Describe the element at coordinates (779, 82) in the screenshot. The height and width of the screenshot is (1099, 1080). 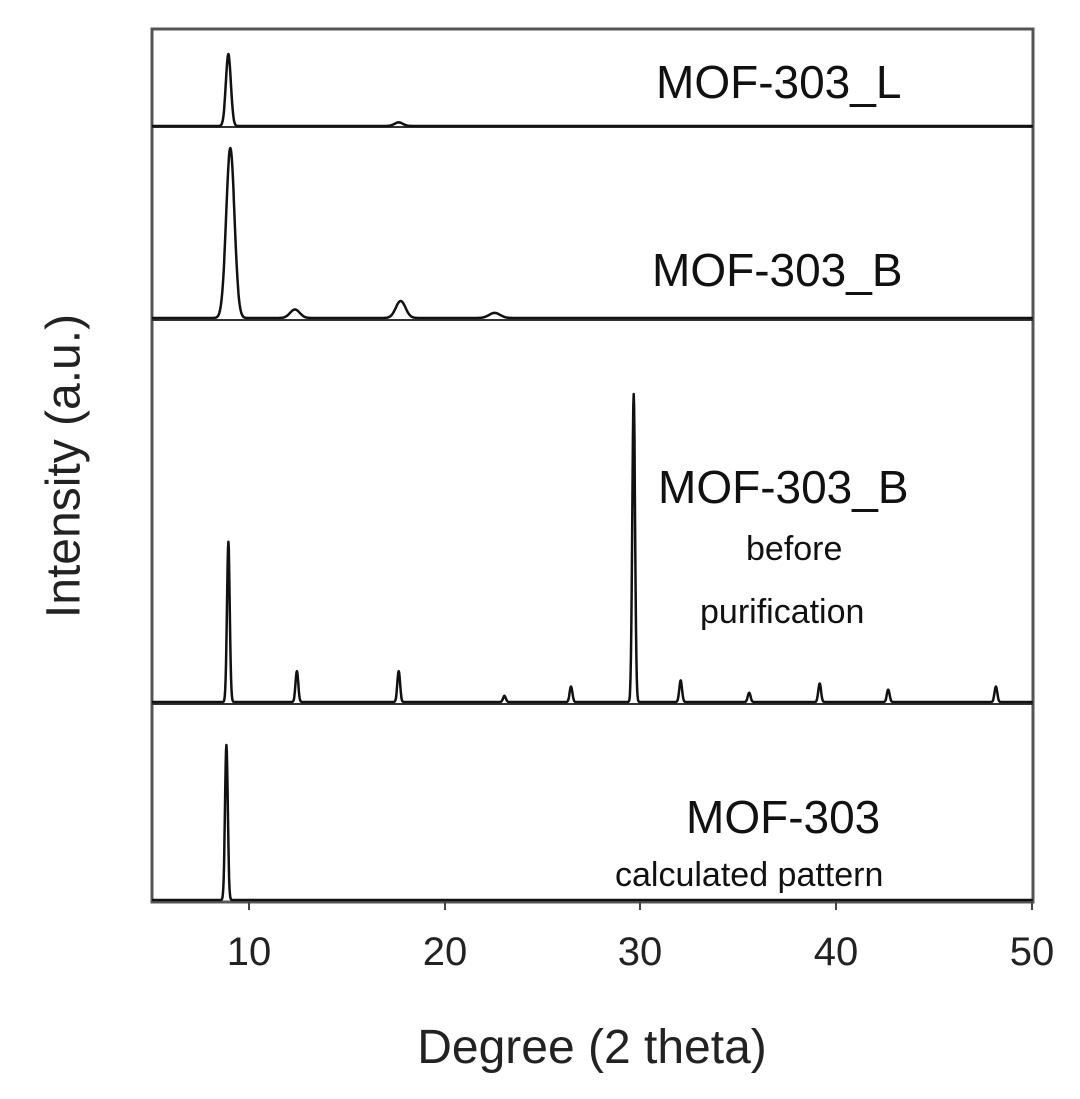
I see `series-label-mof303-l: MOF-303_L` at that location.